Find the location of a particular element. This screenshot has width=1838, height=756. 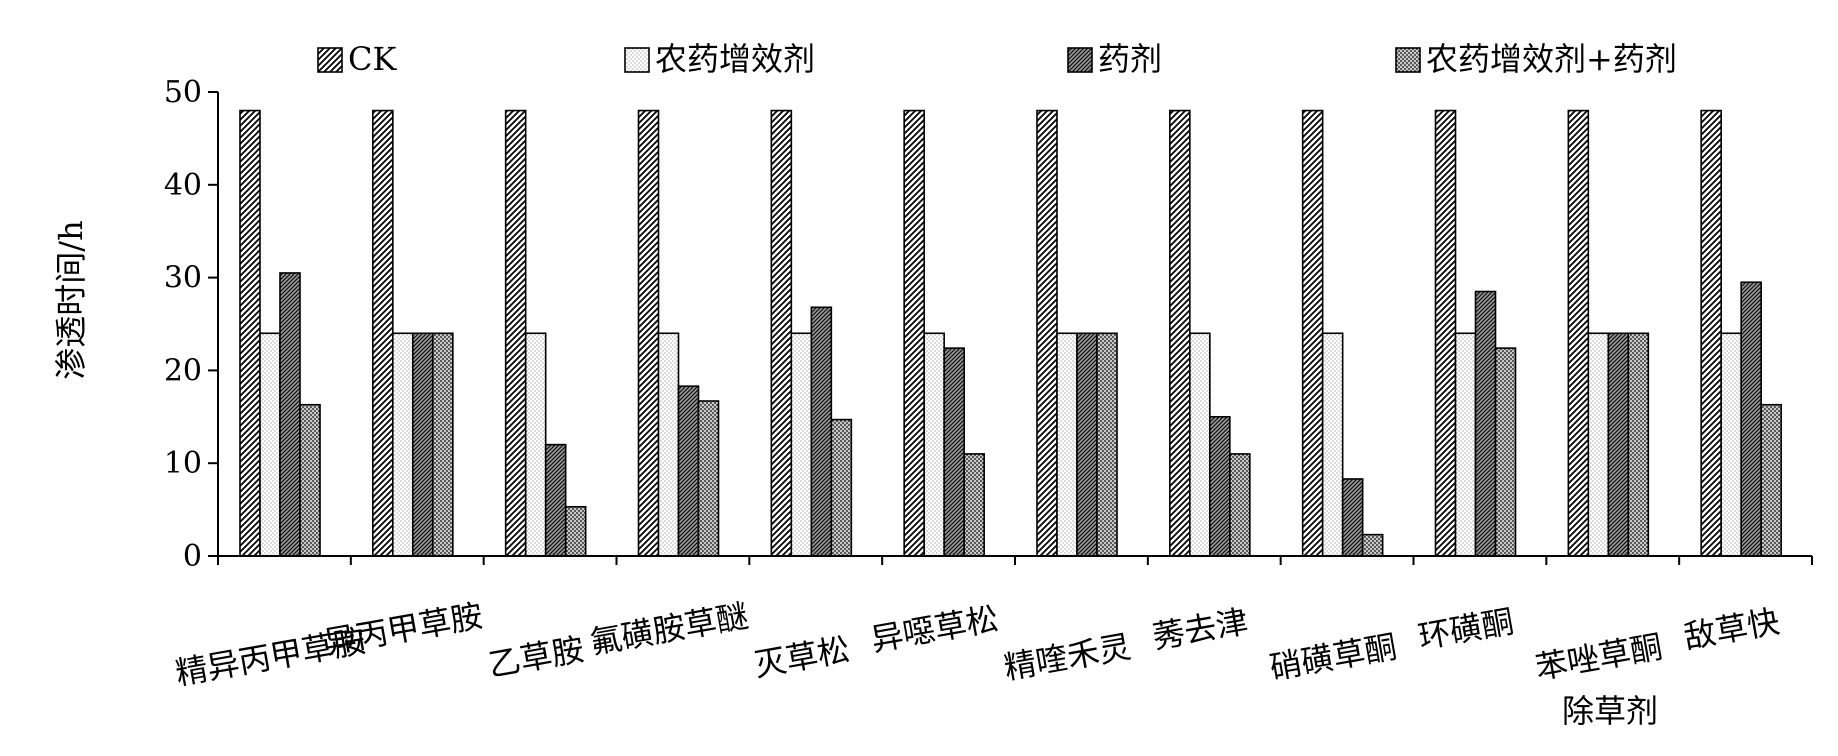

legend-label: 农药增效剂 is located at coordinates (735, 59).